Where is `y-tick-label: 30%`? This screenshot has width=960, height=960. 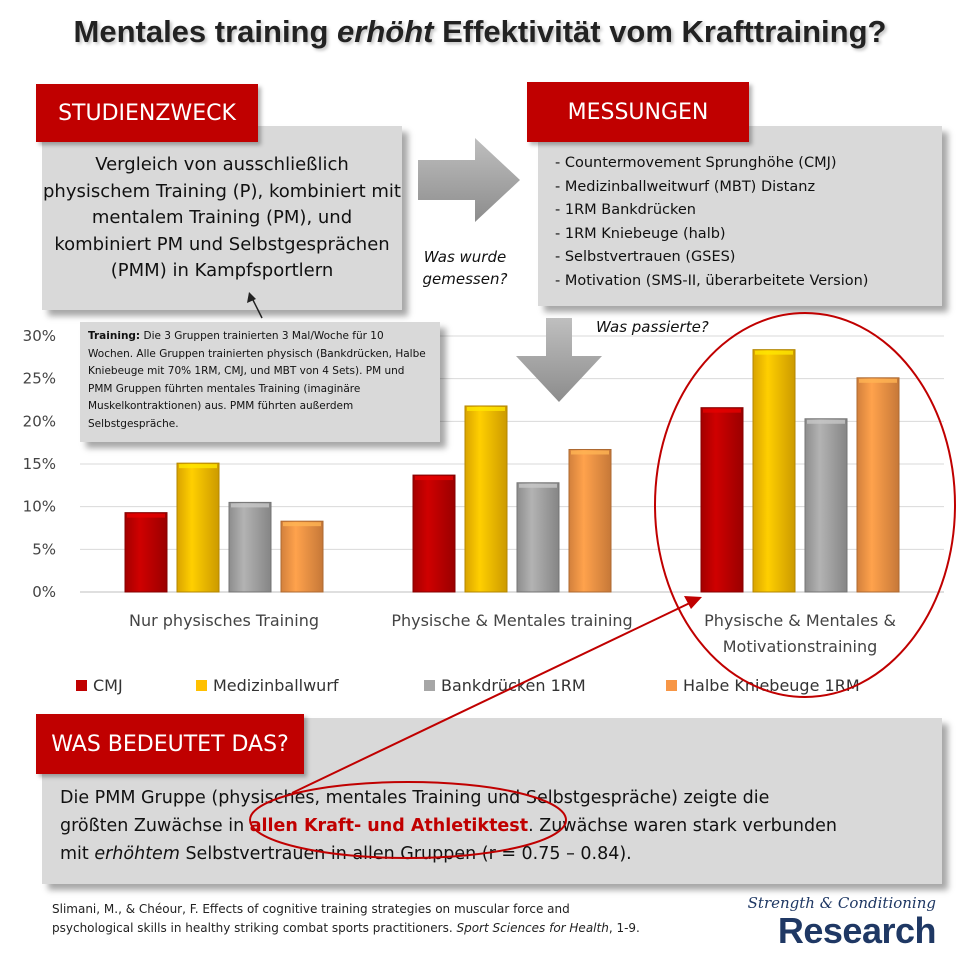
y-tick-label: 30% is located at coordinates (39, 336).